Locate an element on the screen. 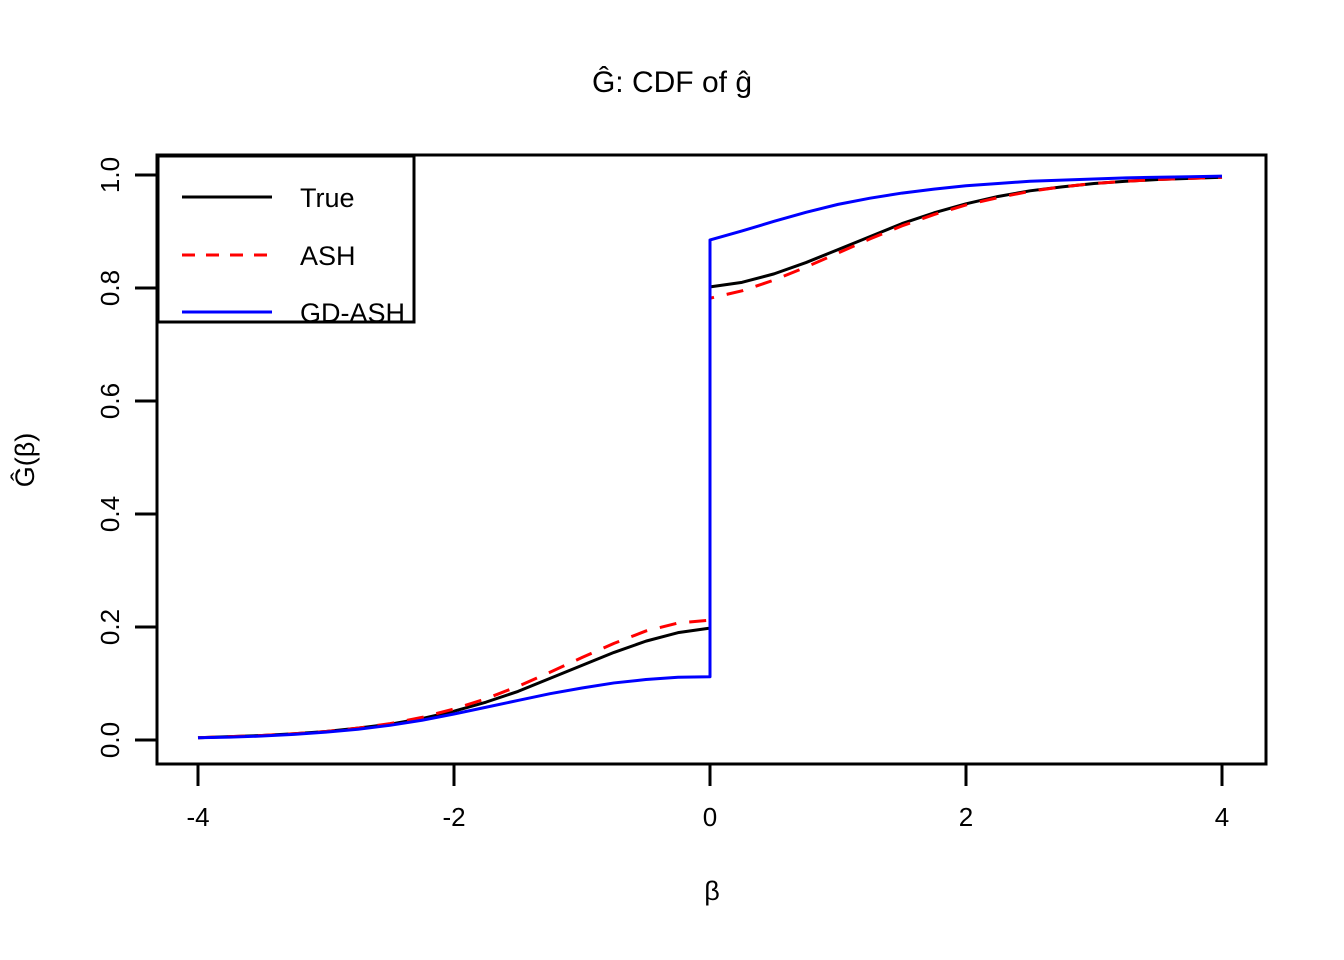  y-tick-label: 0.0 is located at coordinates (110, 740).